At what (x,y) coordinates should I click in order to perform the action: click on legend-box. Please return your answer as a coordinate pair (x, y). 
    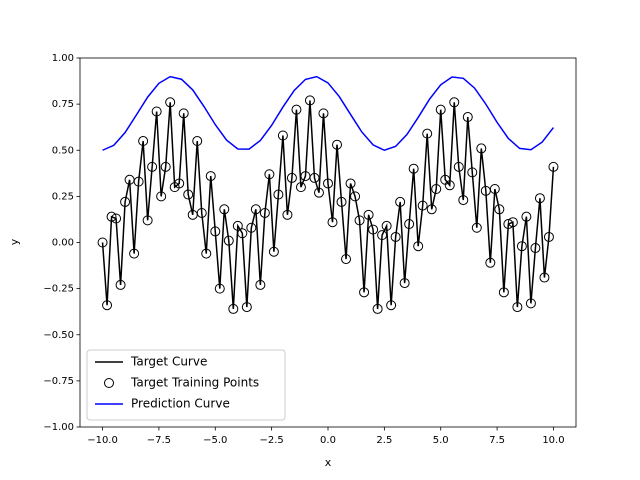
    Looking at the image, I should click on (186, 385).